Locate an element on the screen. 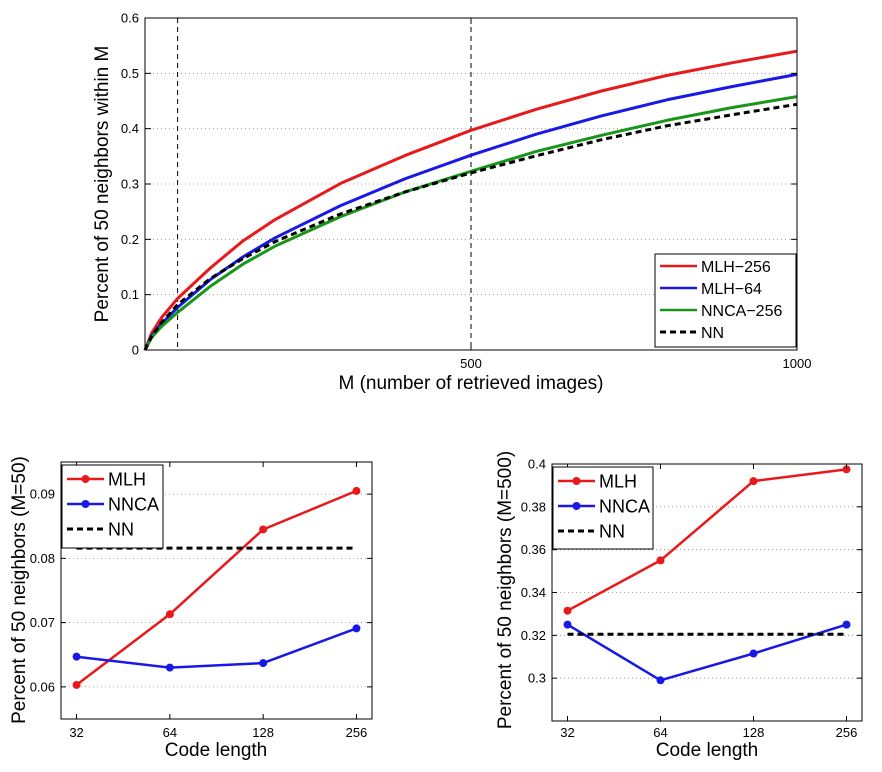 This screenshot has height=772, width=882. y-tick-label: 0.36 is located at coordinates (533, 549).